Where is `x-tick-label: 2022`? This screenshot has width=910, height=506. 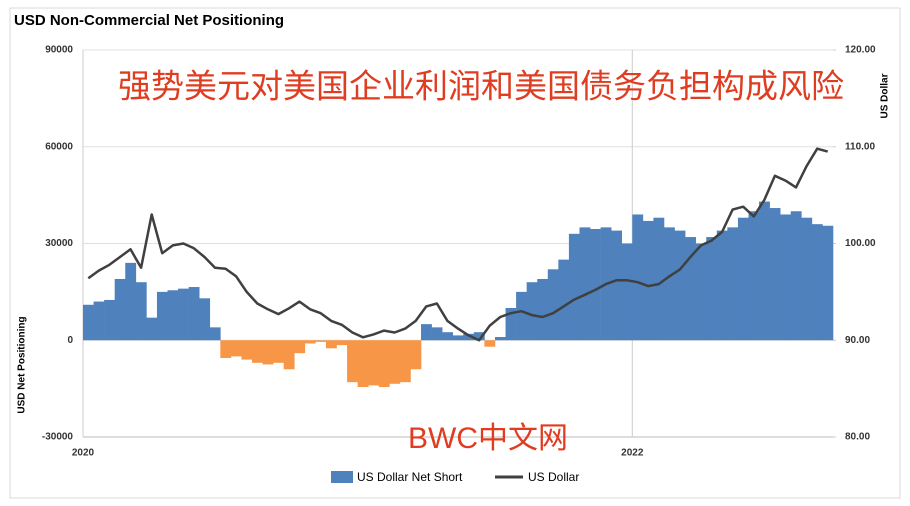
x-tick-label: 2022 is located at coordinates (632, 453).